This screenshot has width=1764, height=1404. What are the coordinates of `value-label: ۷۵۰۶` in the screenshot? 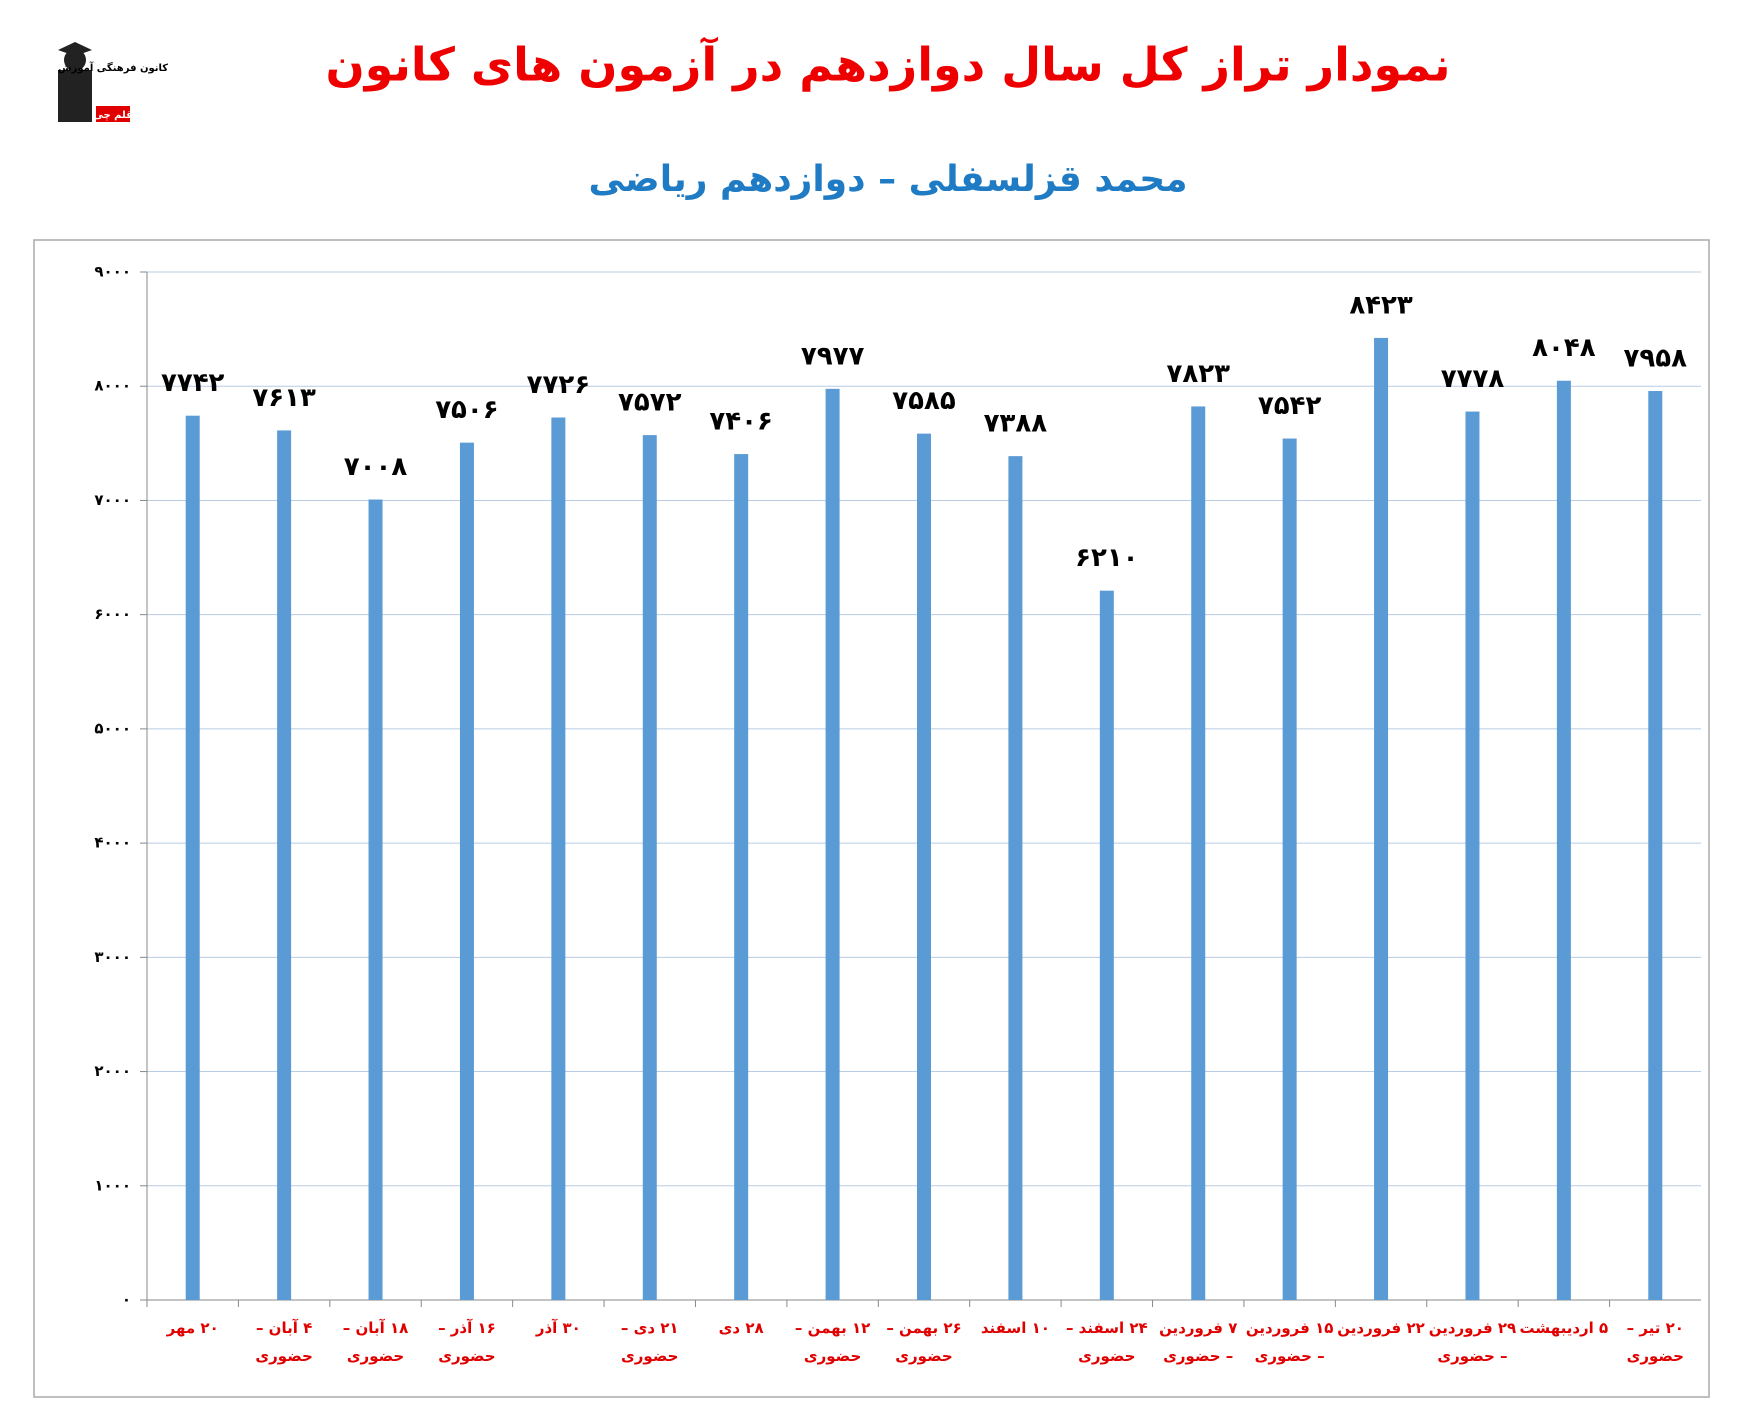 It's located at (466, 410).